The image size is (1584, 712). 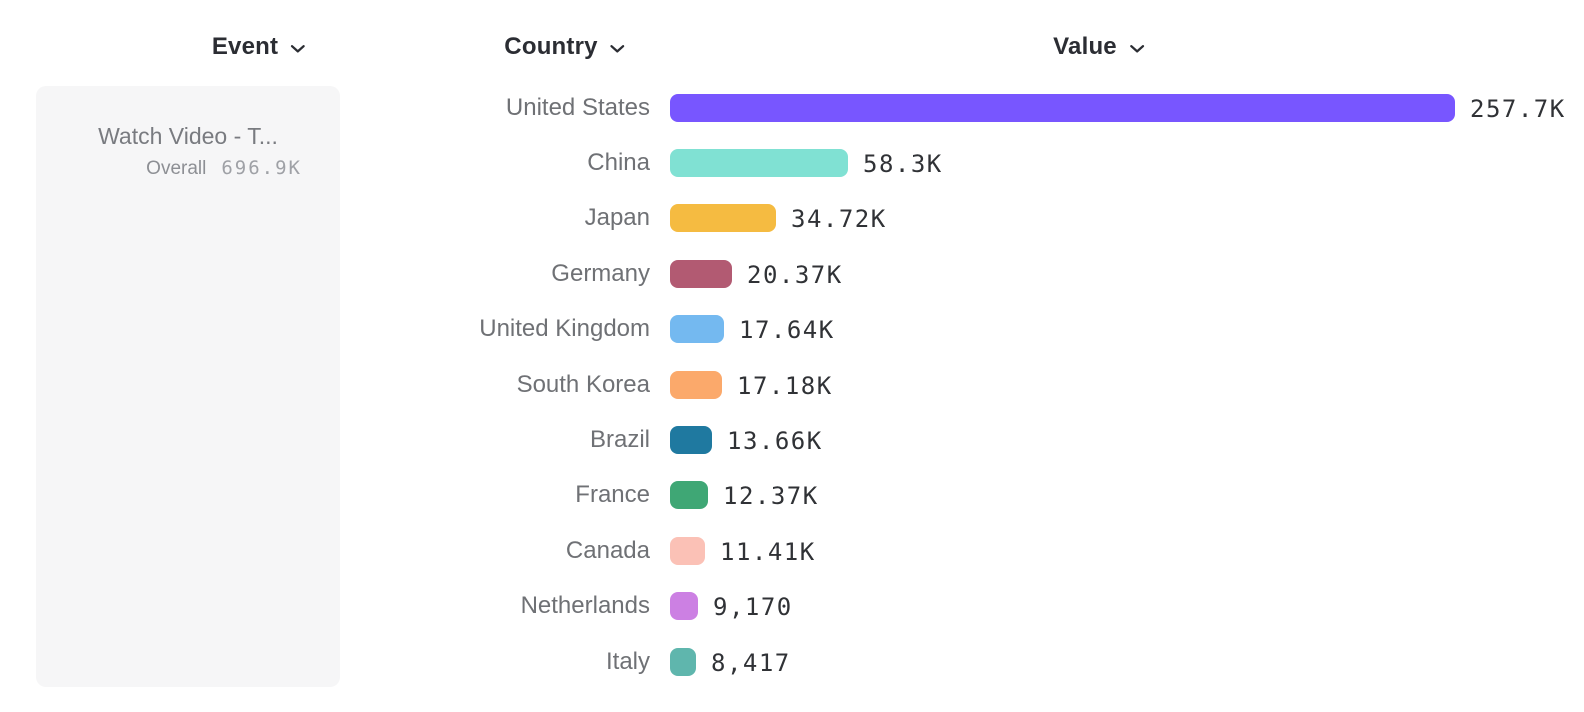 I want to click on value-label: 17.18K, so click(x=785, y=385).